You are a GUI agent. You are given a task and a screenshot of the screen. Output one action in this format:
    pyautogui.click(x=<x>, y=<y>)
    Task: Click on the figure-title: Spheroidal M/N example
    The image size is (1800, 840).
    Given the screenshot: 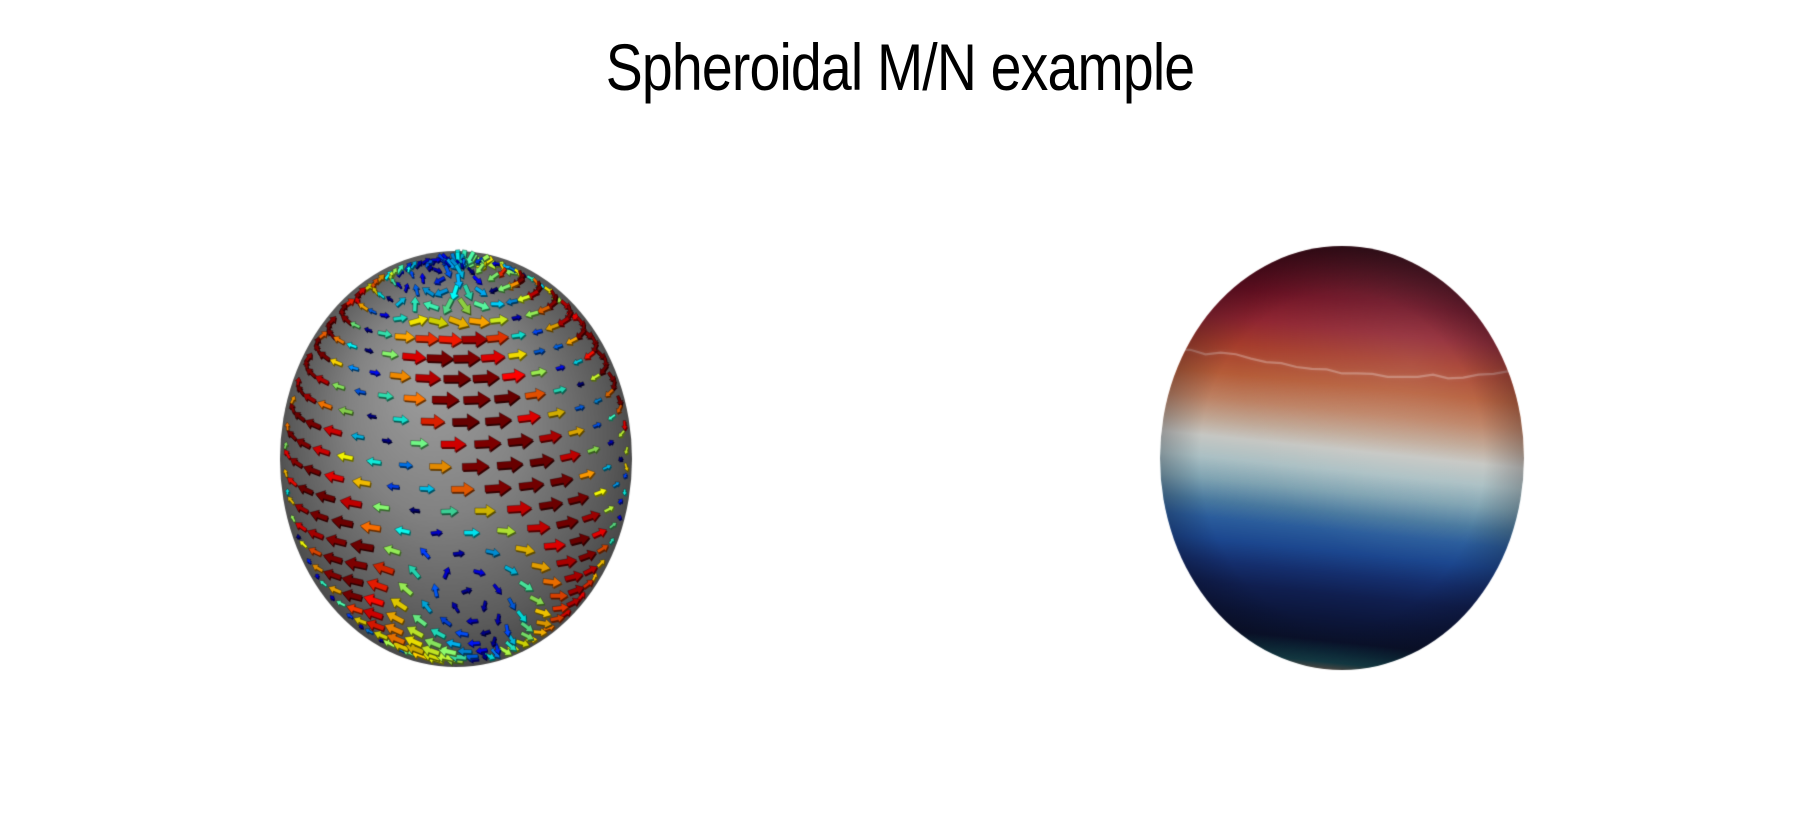 What is the action you would take?
    pyautogui.click(x=900, y=67)
    